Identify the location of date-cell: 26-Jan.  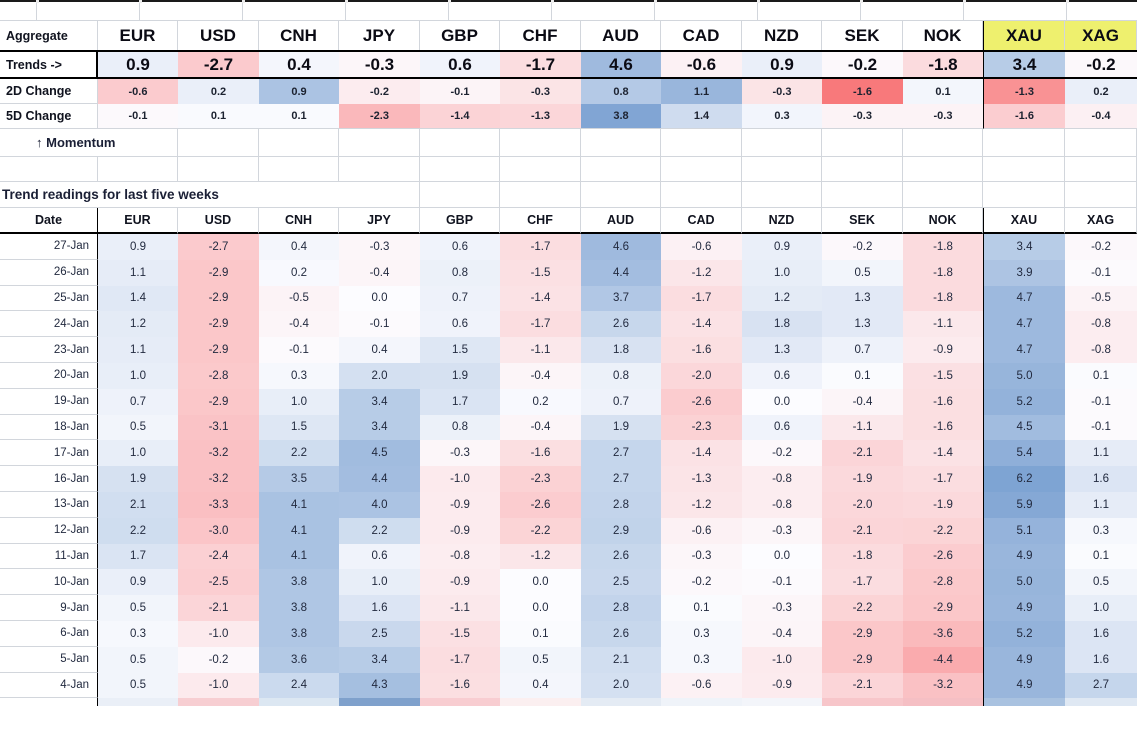
(49, 272).